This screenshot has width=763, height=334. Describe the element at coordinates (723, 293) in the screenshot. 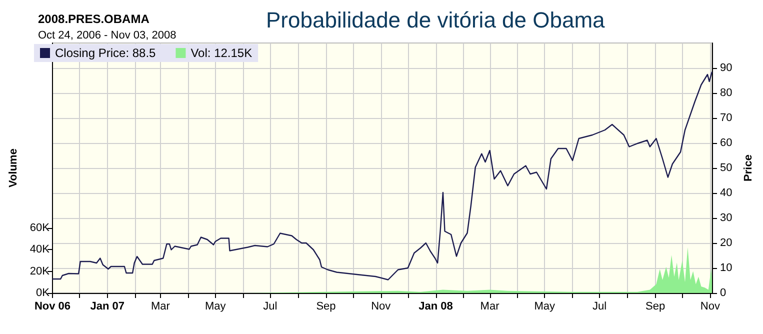

I see `y2-tick-label: 0` at that location.